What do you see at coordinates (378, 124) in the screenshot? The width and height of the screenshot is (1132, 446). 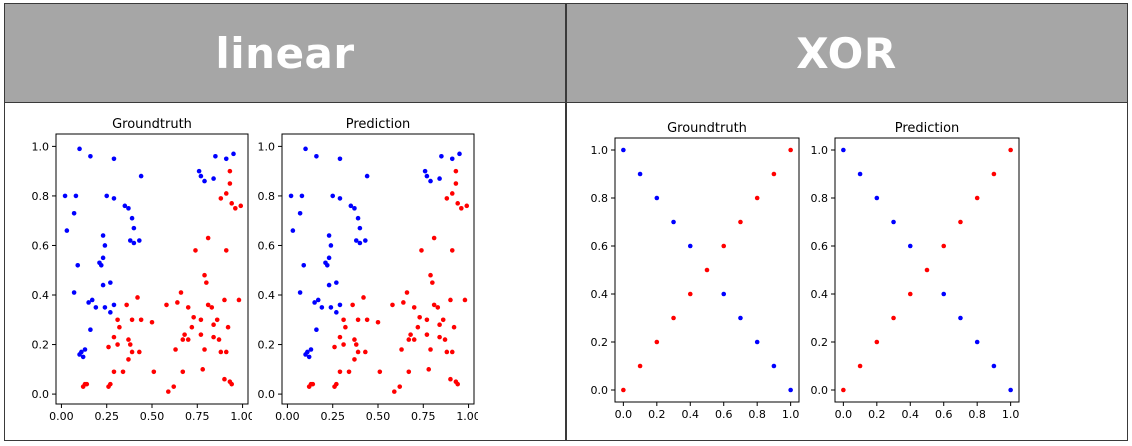 I see `chart-title: Prediction` at bounding box center [378, 124].